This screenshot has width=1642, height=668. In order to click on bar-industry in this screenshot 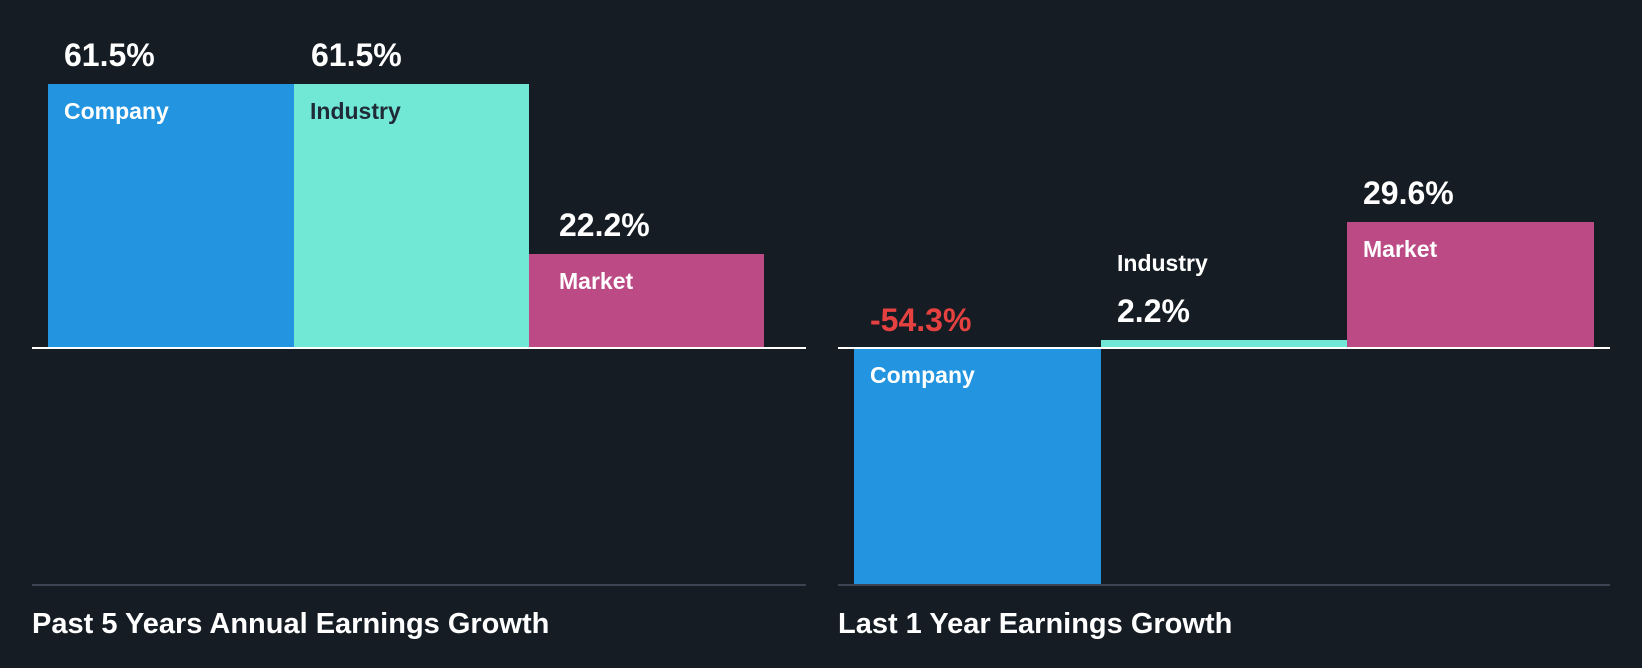, I will do `click(1224, 344)`.